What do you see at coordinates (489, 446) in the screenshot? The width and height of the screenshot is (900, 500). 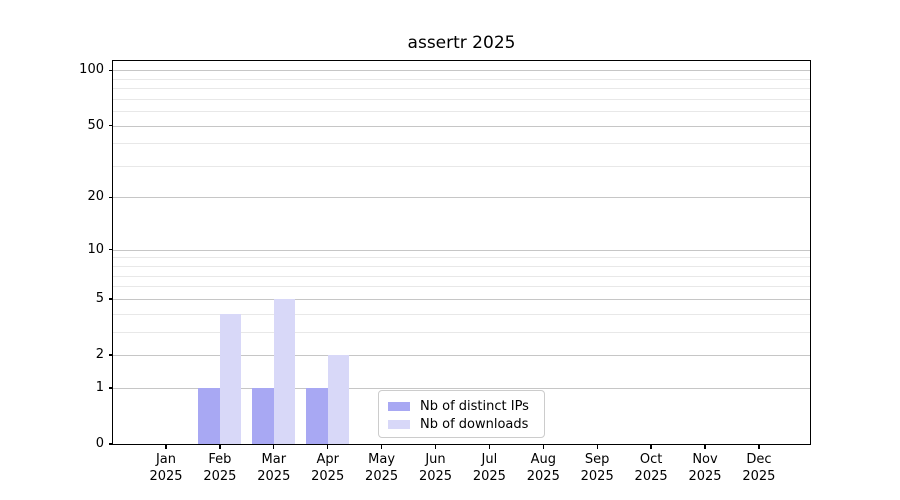 I see `x-tick-jul` at bounding box center [489, 446].